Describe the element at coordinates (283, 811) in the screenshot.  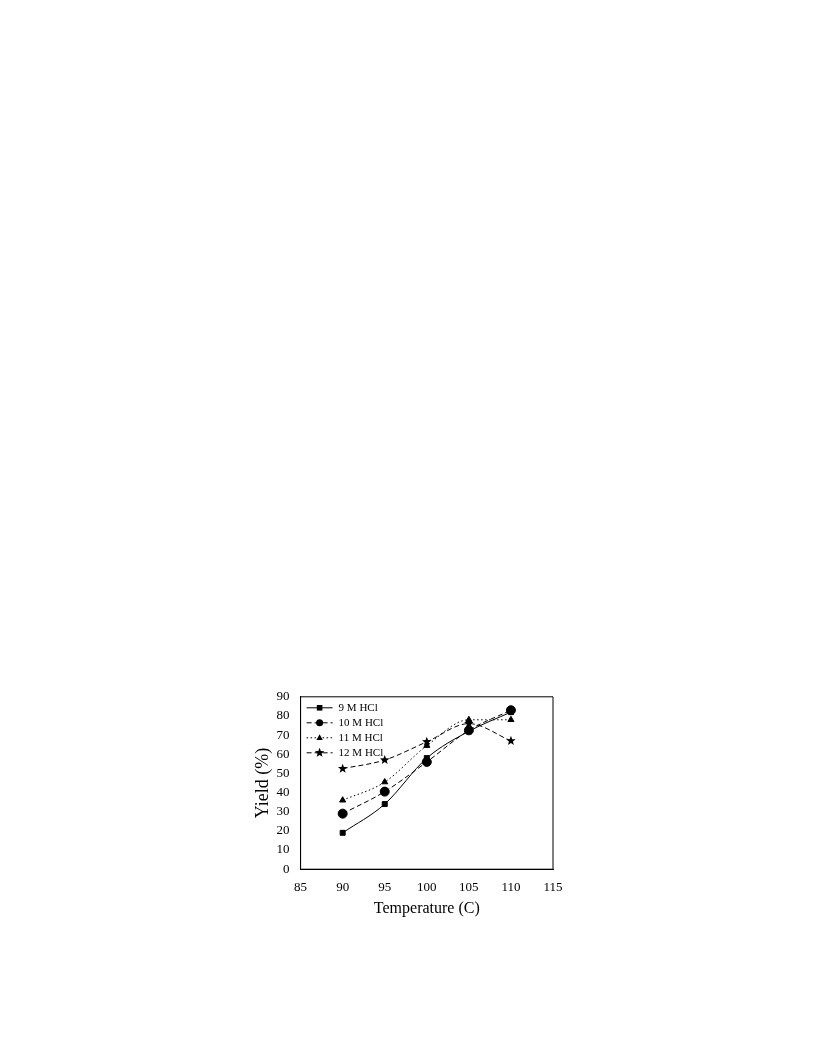
I see `y-tick-label: 30` at that location.